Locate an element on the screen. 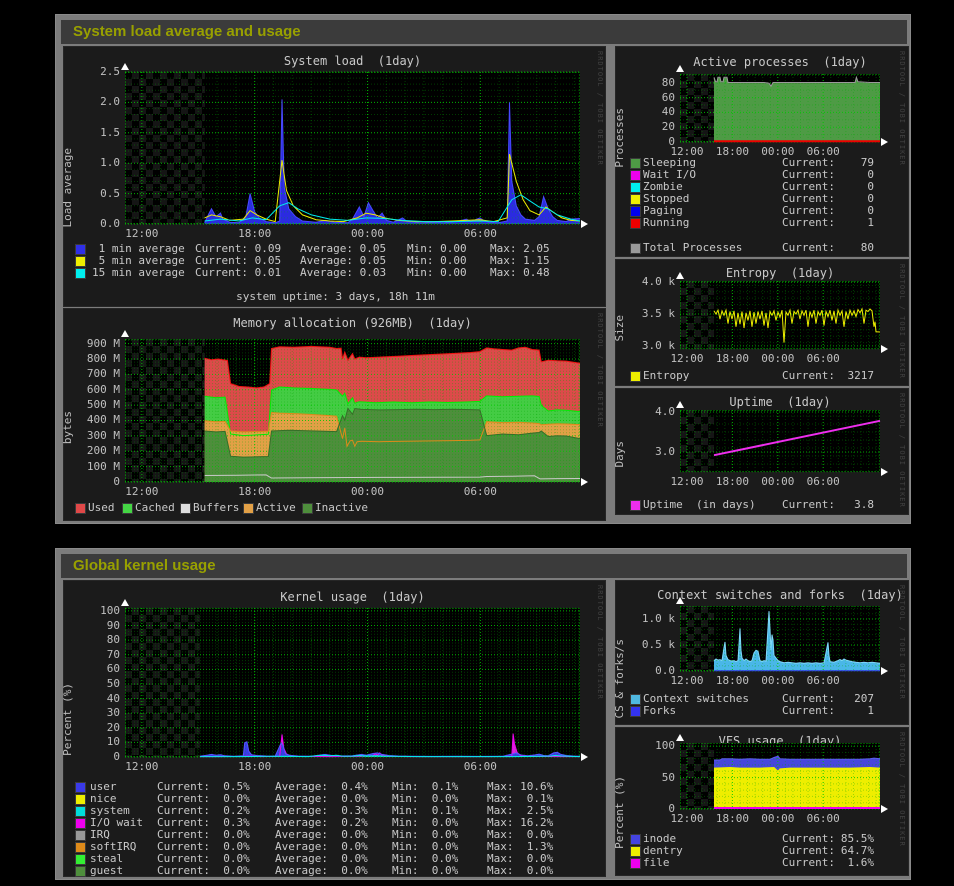  y-tick-label: 600 M is located at coordinates (103, 389).